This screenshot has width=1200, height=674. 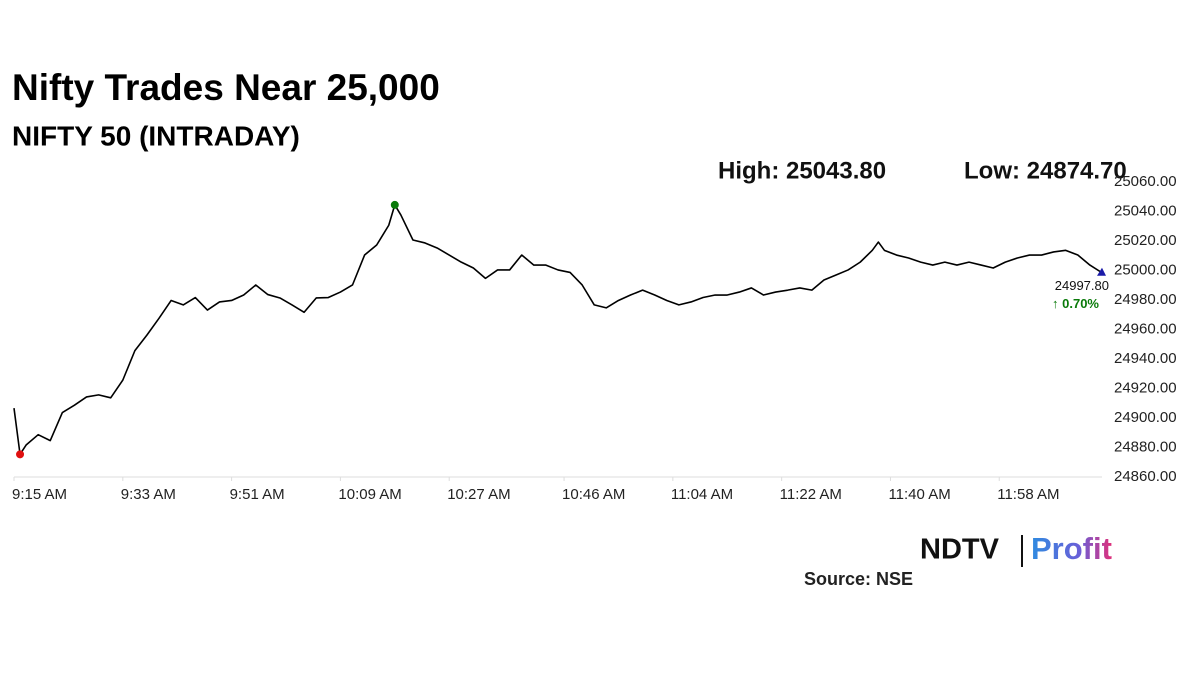 I want to click on y-tick-label: 24900.00, so click(x=1145, y=417).